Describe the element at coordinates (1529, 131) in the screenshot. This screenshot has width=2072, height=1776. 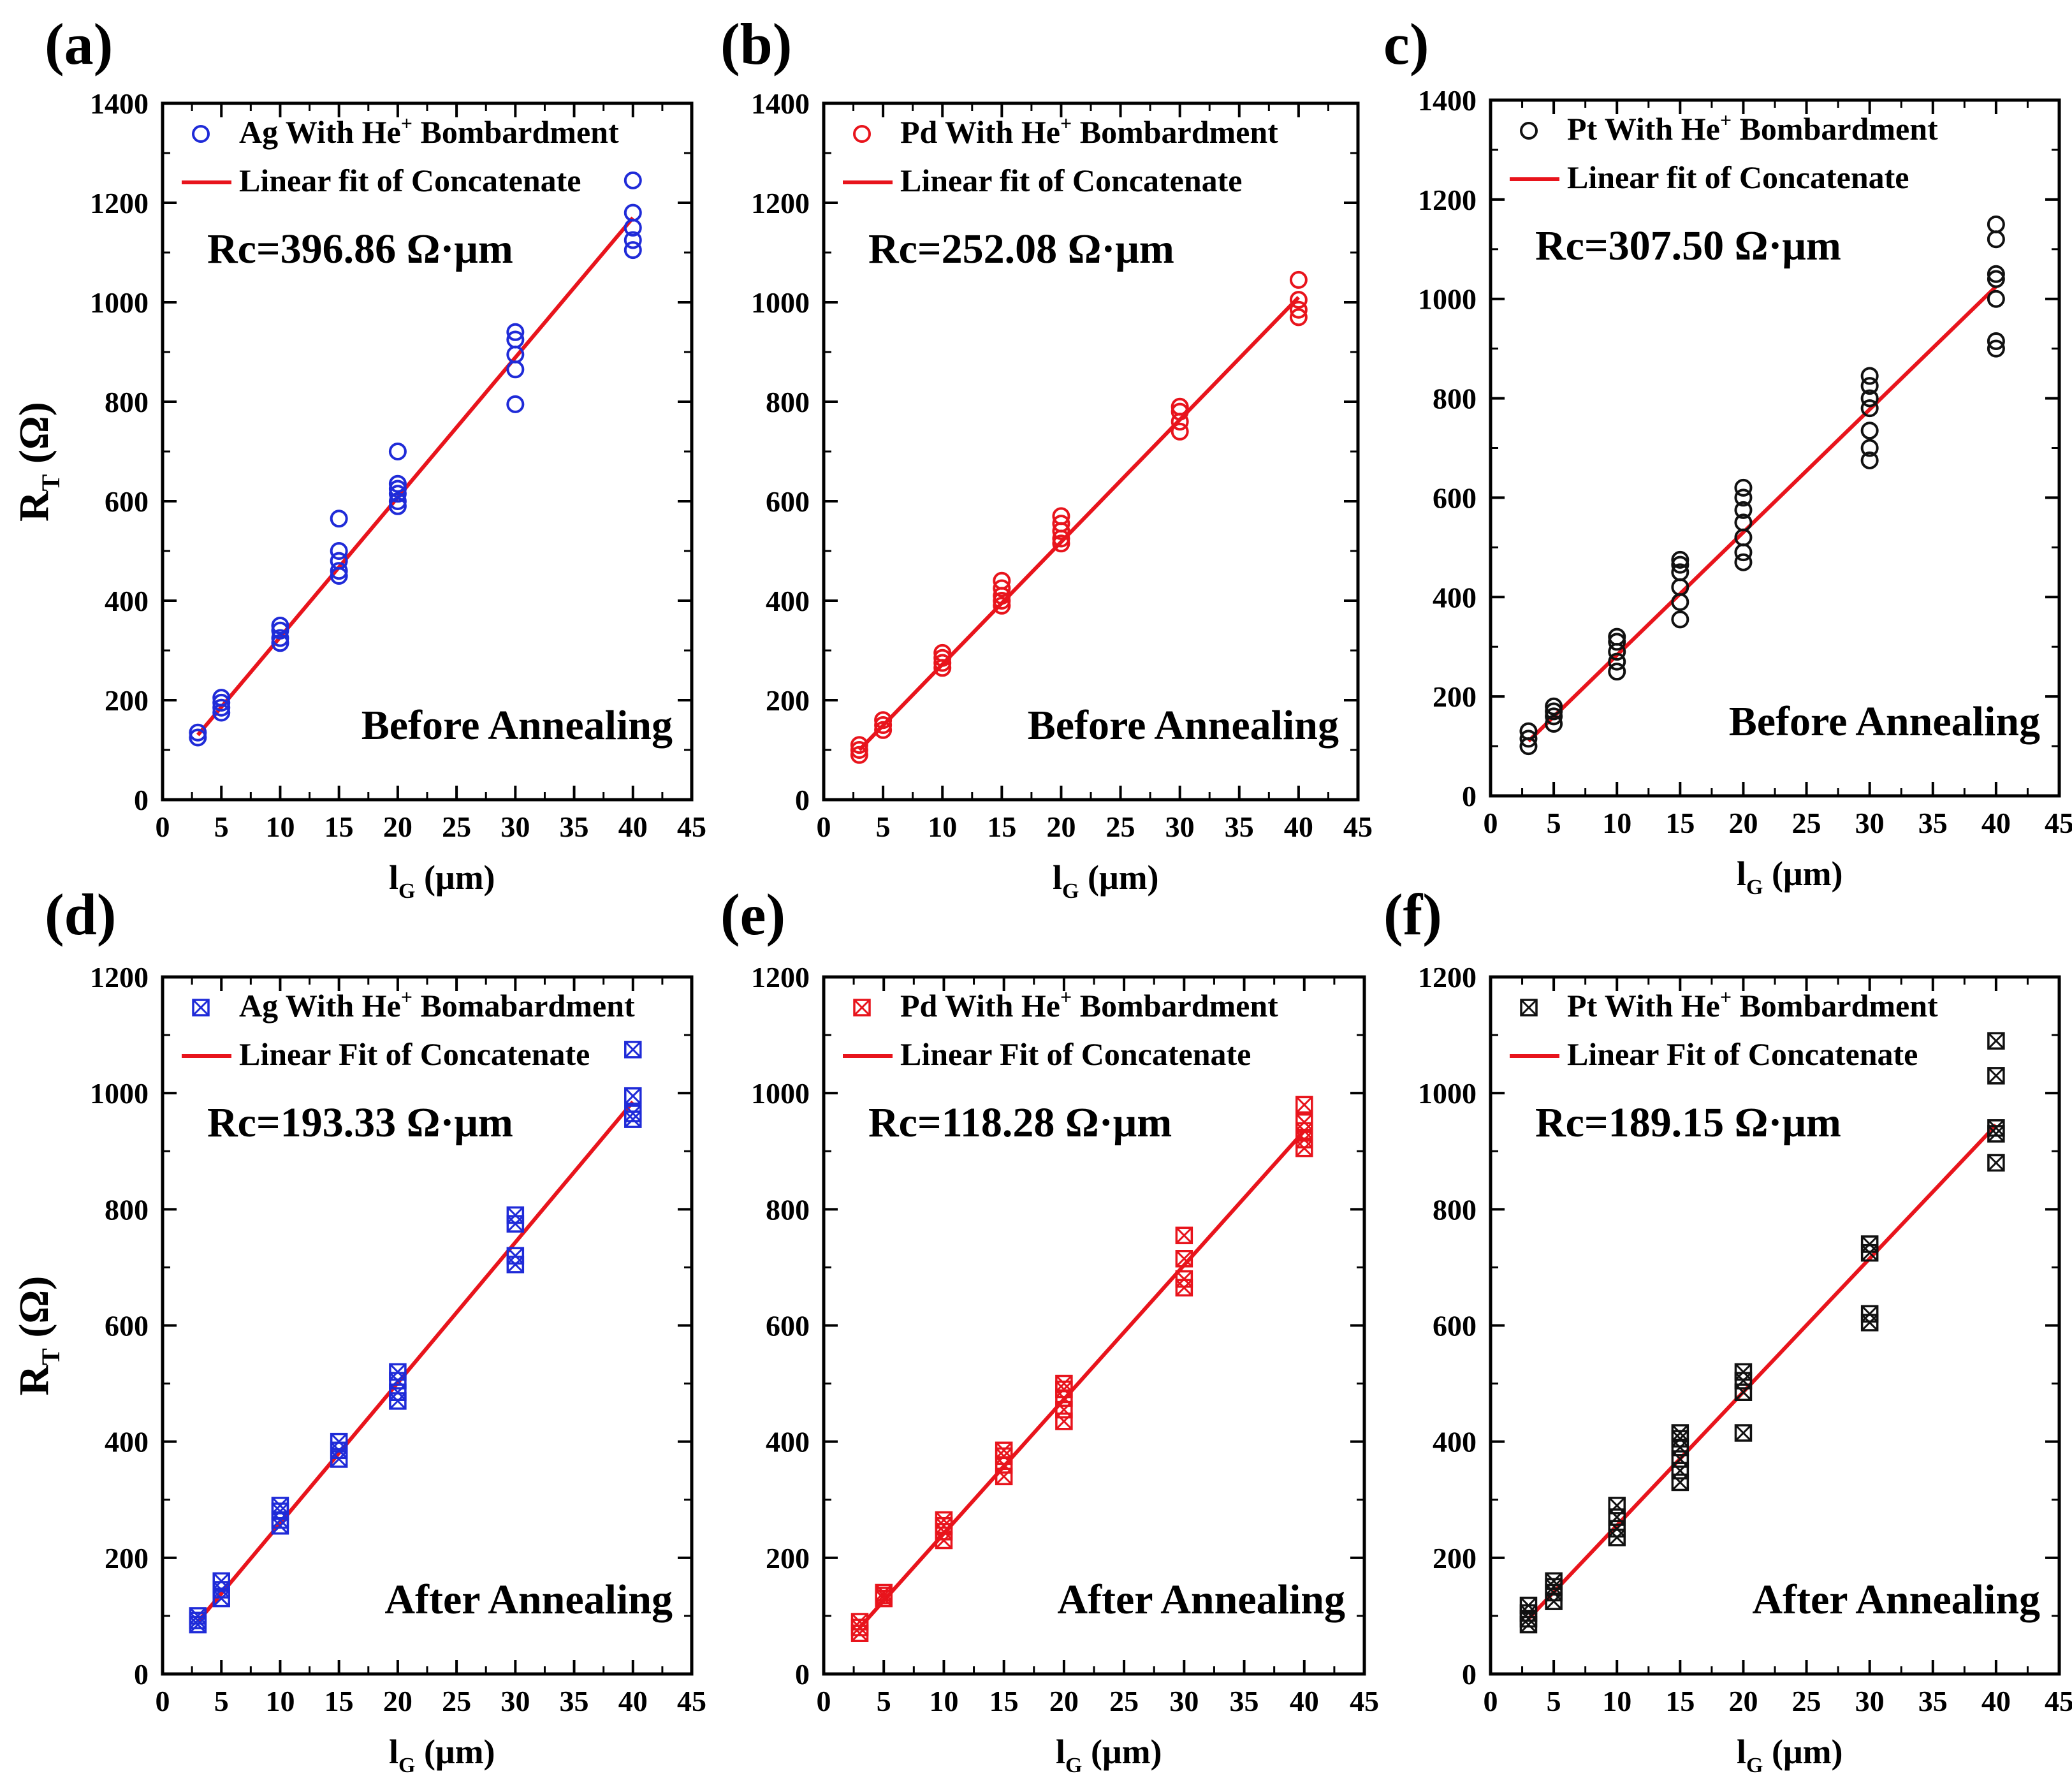
I see `legend-marker` at that location.